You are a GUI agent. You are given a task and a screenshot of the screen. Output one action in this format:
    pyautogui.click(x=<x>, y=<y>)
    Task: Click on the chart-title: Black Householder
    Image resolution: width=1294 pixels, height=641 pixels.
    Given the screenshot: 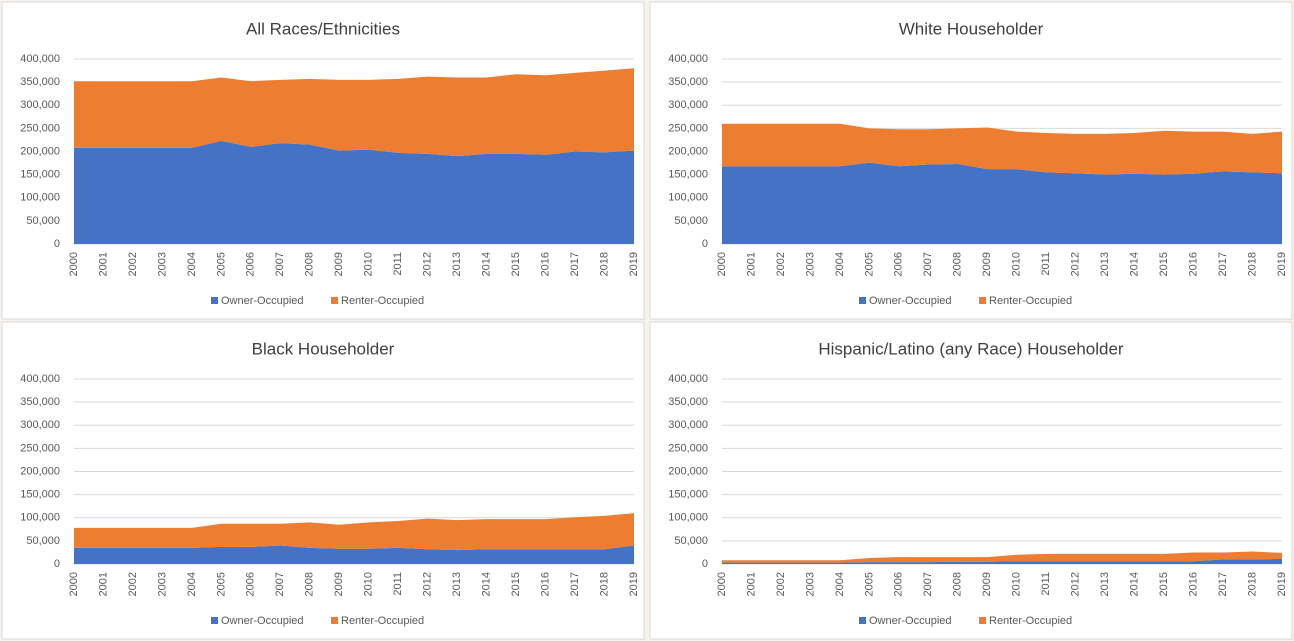 What is the action you would take?
    pyautogui.click(x=323, y=348)
    